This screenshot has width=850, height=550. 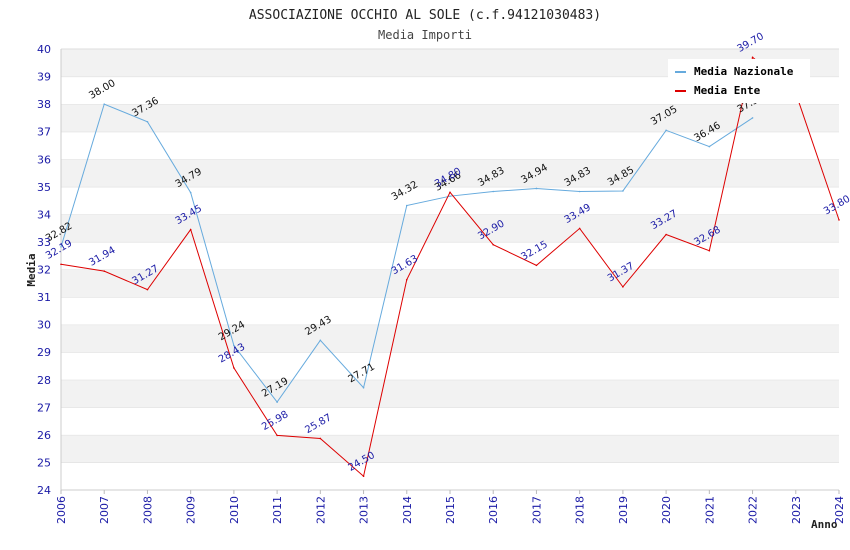 I want to click on legend-label-media-nazionale: Media Nazionale, so click(x=744, y=71).